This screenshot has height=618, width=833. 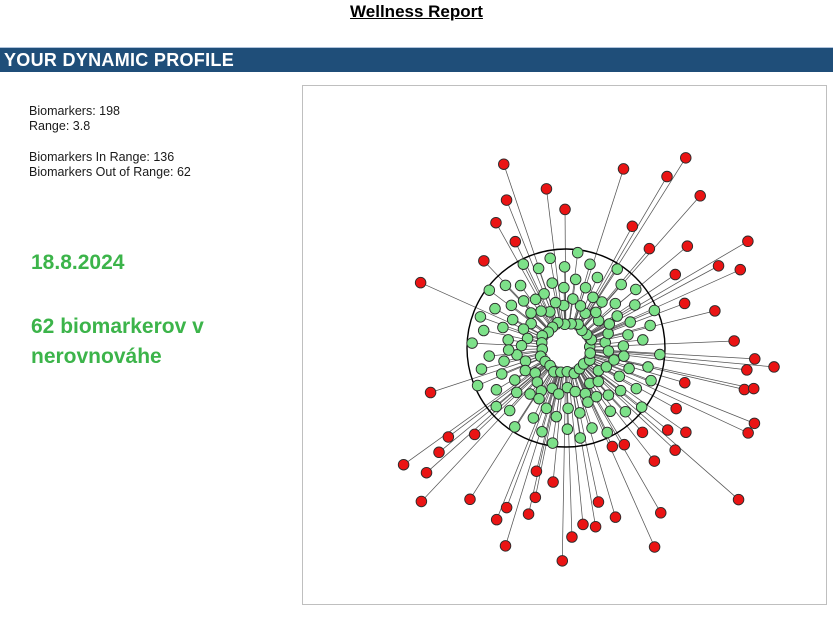 What do you see at coordinates (78, 262) in the screenshot?
I see `highlight-date: 18.8.2024` at bounding box center [78, 262].